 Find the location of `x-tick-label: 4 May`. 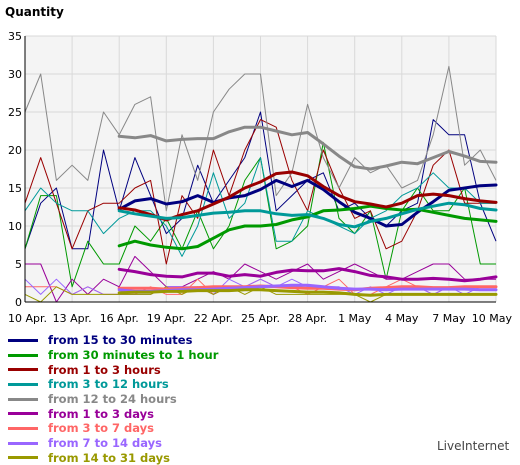

x-tick-label: 4 May is located at coordinates (402, 318).